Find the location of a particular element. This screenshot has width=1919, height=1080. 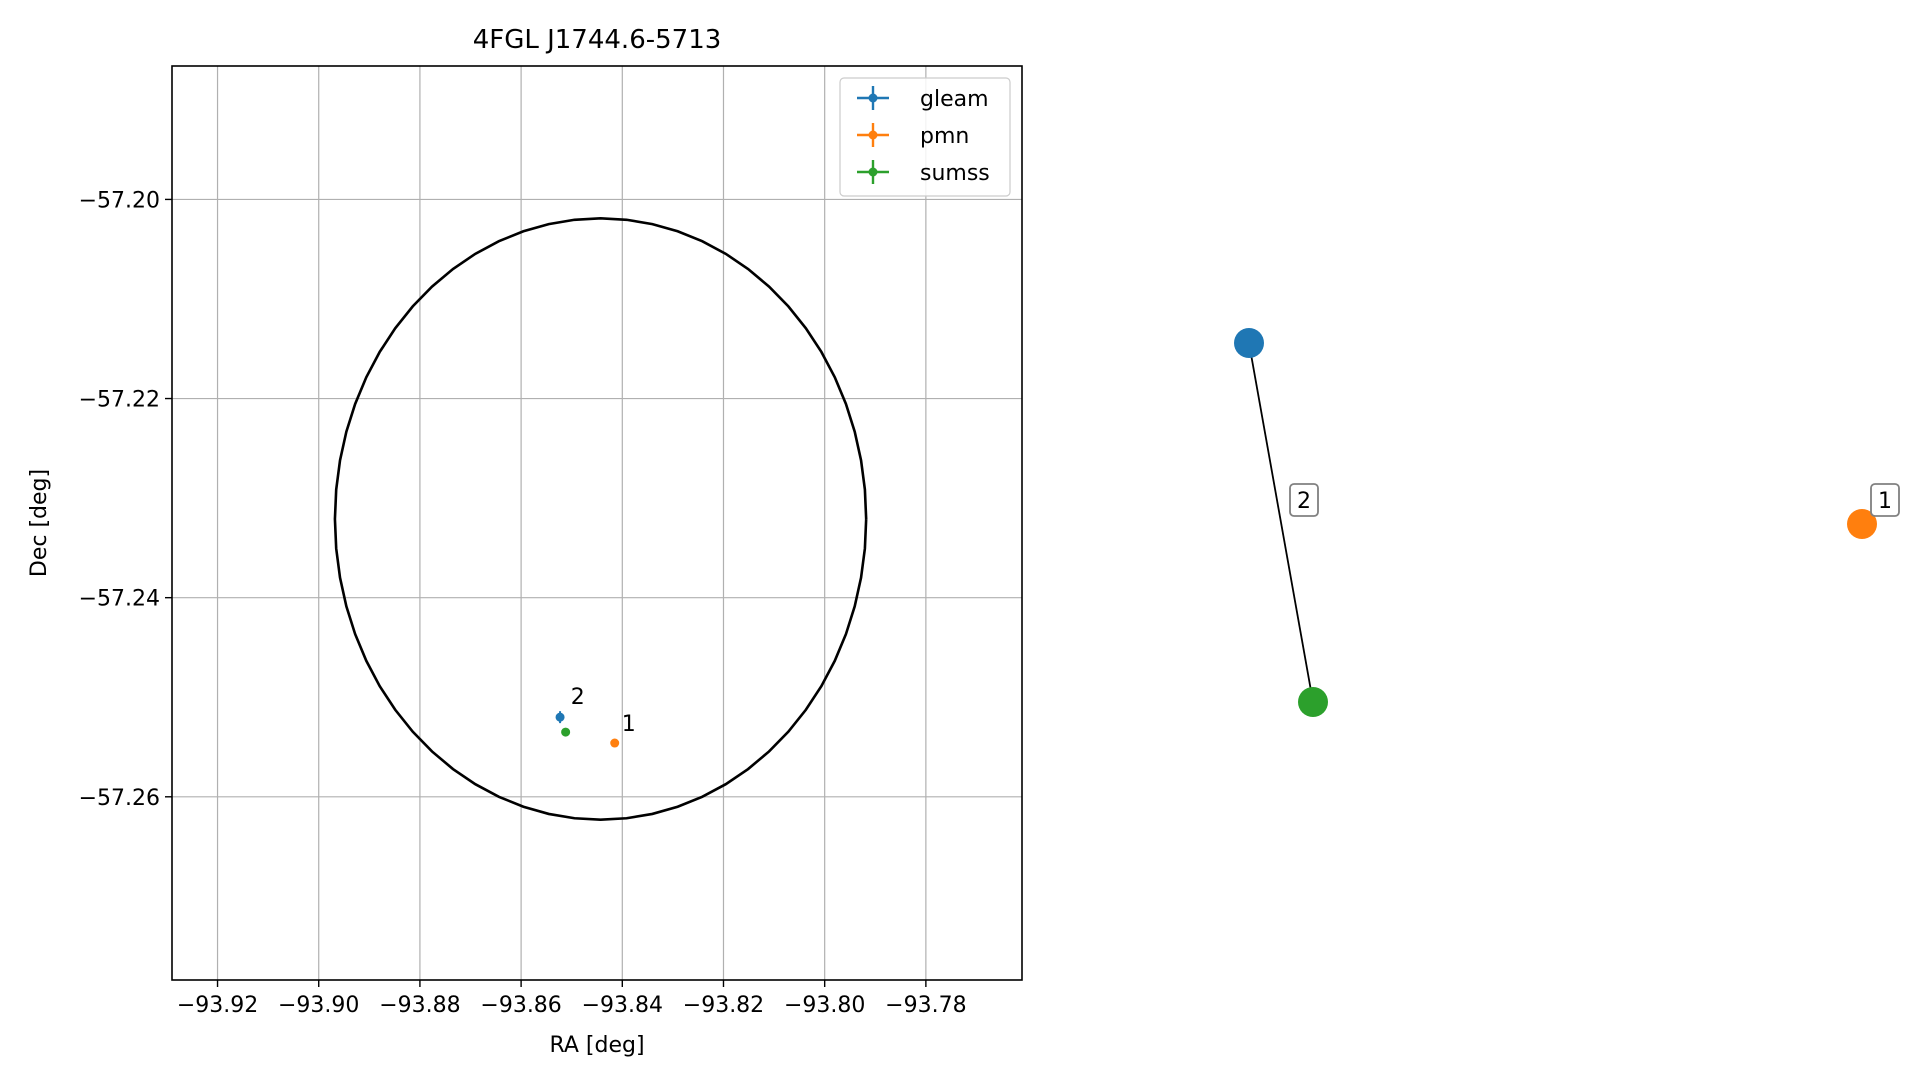

edge-label-text: 2 is located at coordinates (1304, 501).